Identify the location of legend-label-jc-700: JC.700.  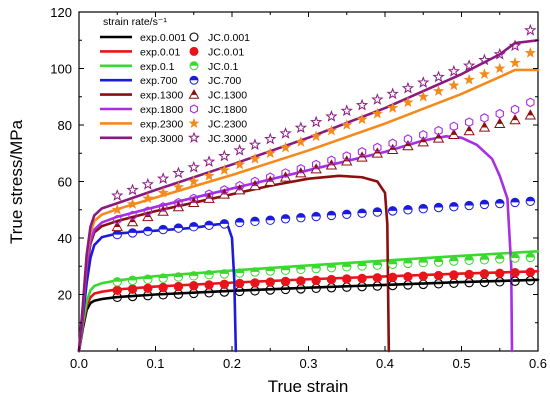
(224, 81).